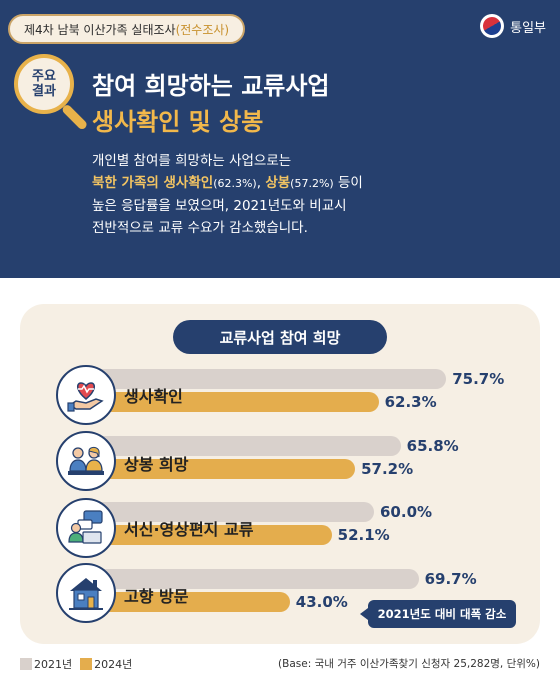 The image size is (560, 700). I want to click on summary-line-2: 북한 가족의 생사확인(62.3%), 상봉(57.2%) 등이, so click(322, 183).